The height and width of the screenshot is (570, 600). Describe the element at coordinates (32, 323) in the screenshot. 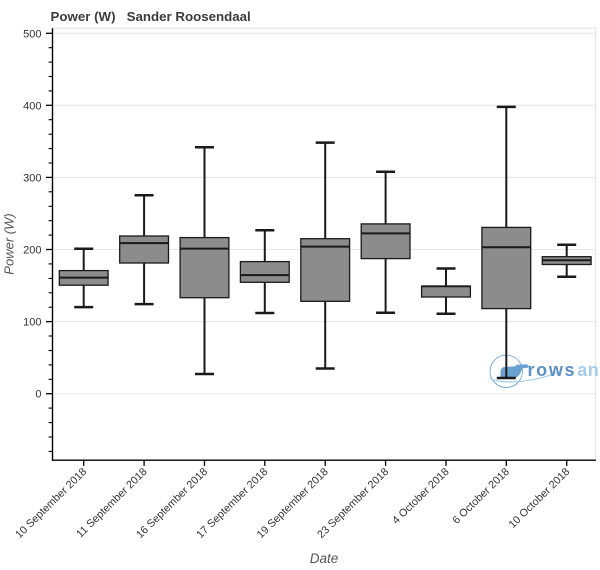

I see `svg-text: 100` at that location.